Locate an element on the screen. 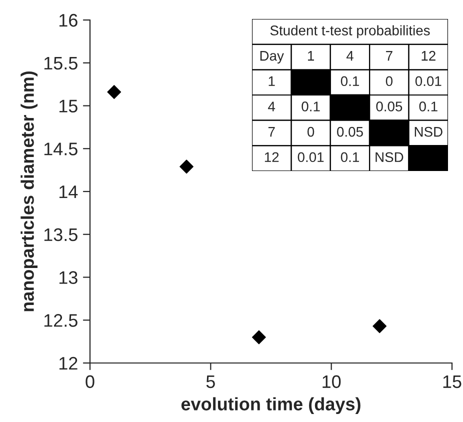  y-tick-label: 12.5 is located at coordinates (61, 320).